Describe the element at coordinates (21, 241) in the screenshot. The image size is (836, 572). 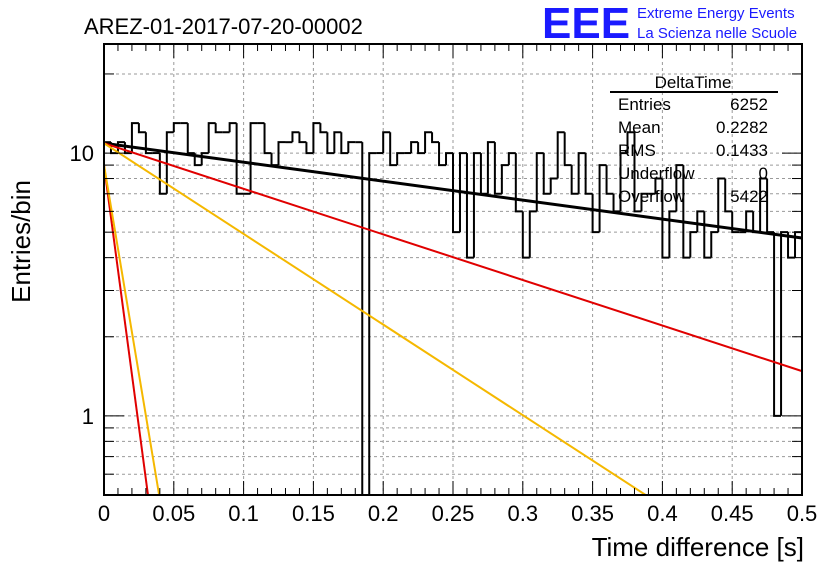
I see `y-axis-title: Entries/bin` at that location.